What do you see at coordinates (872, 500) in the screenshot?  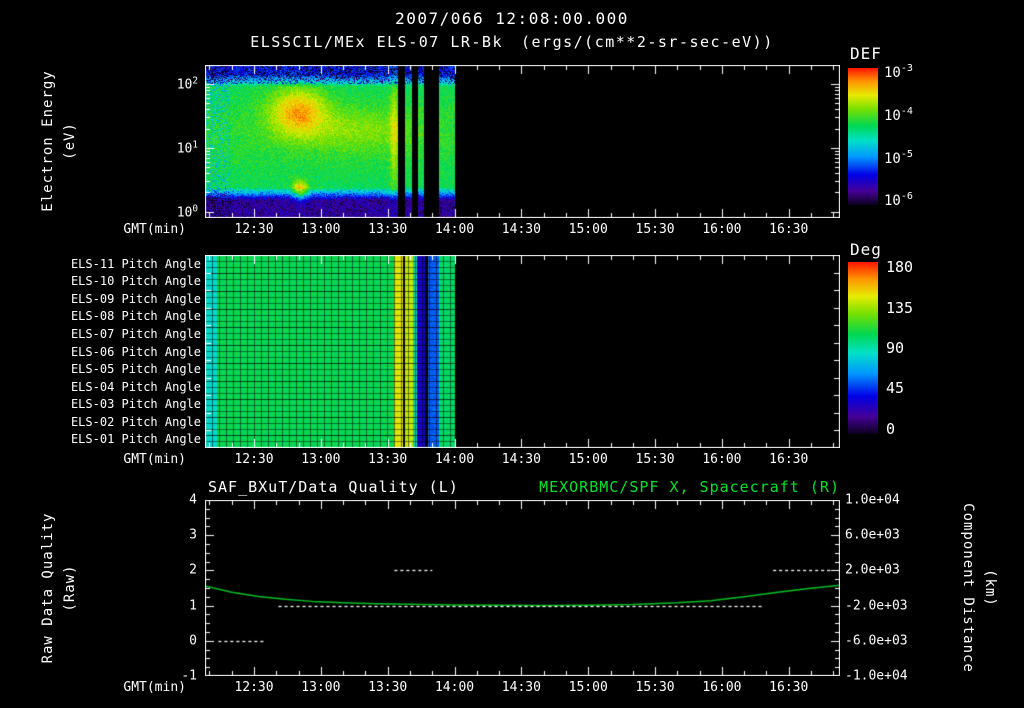 I see `distance-y-tick-label: 1.0e+04` at bounding box center [872, 500].